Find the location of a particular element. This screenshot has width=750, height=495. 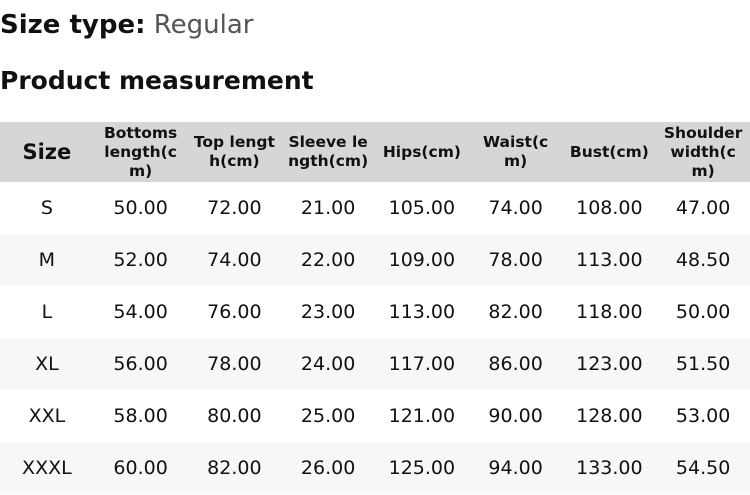

value-cell: 23.00 is located at coordinates (328, 312).